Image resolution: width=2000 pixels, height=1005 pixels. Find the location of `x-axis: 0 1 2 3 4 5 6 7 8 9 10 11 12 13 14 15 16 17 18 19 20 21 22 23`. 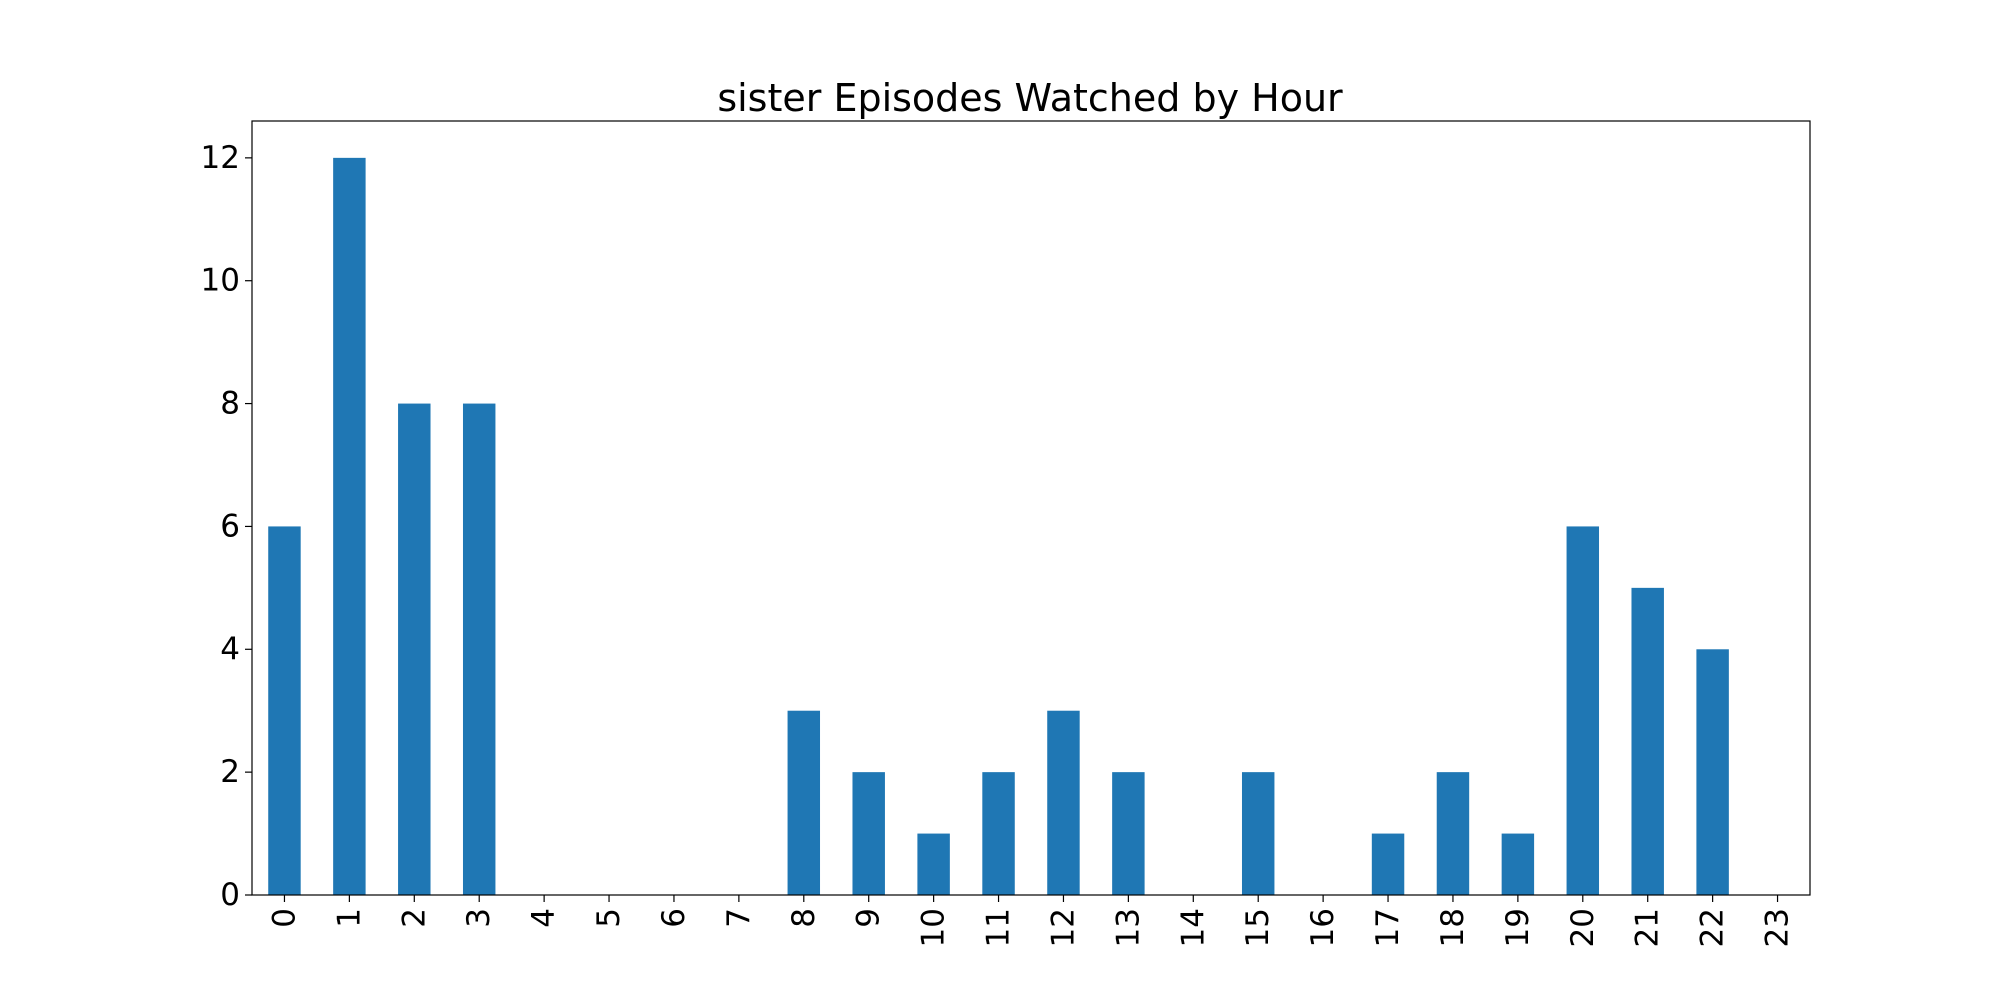

x-axis: 0 1 2 3 4 5 6 7 8 9 10 11 12 13 14 15 16 17 18 19 20 21 22 23 is located at coordinates (1031, 921).